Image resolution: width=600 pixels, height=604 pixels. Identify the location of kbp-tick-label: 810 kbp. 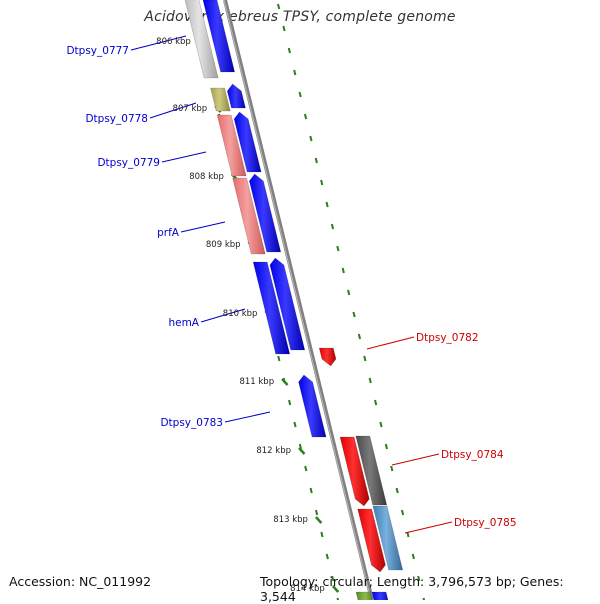
(240, 314).